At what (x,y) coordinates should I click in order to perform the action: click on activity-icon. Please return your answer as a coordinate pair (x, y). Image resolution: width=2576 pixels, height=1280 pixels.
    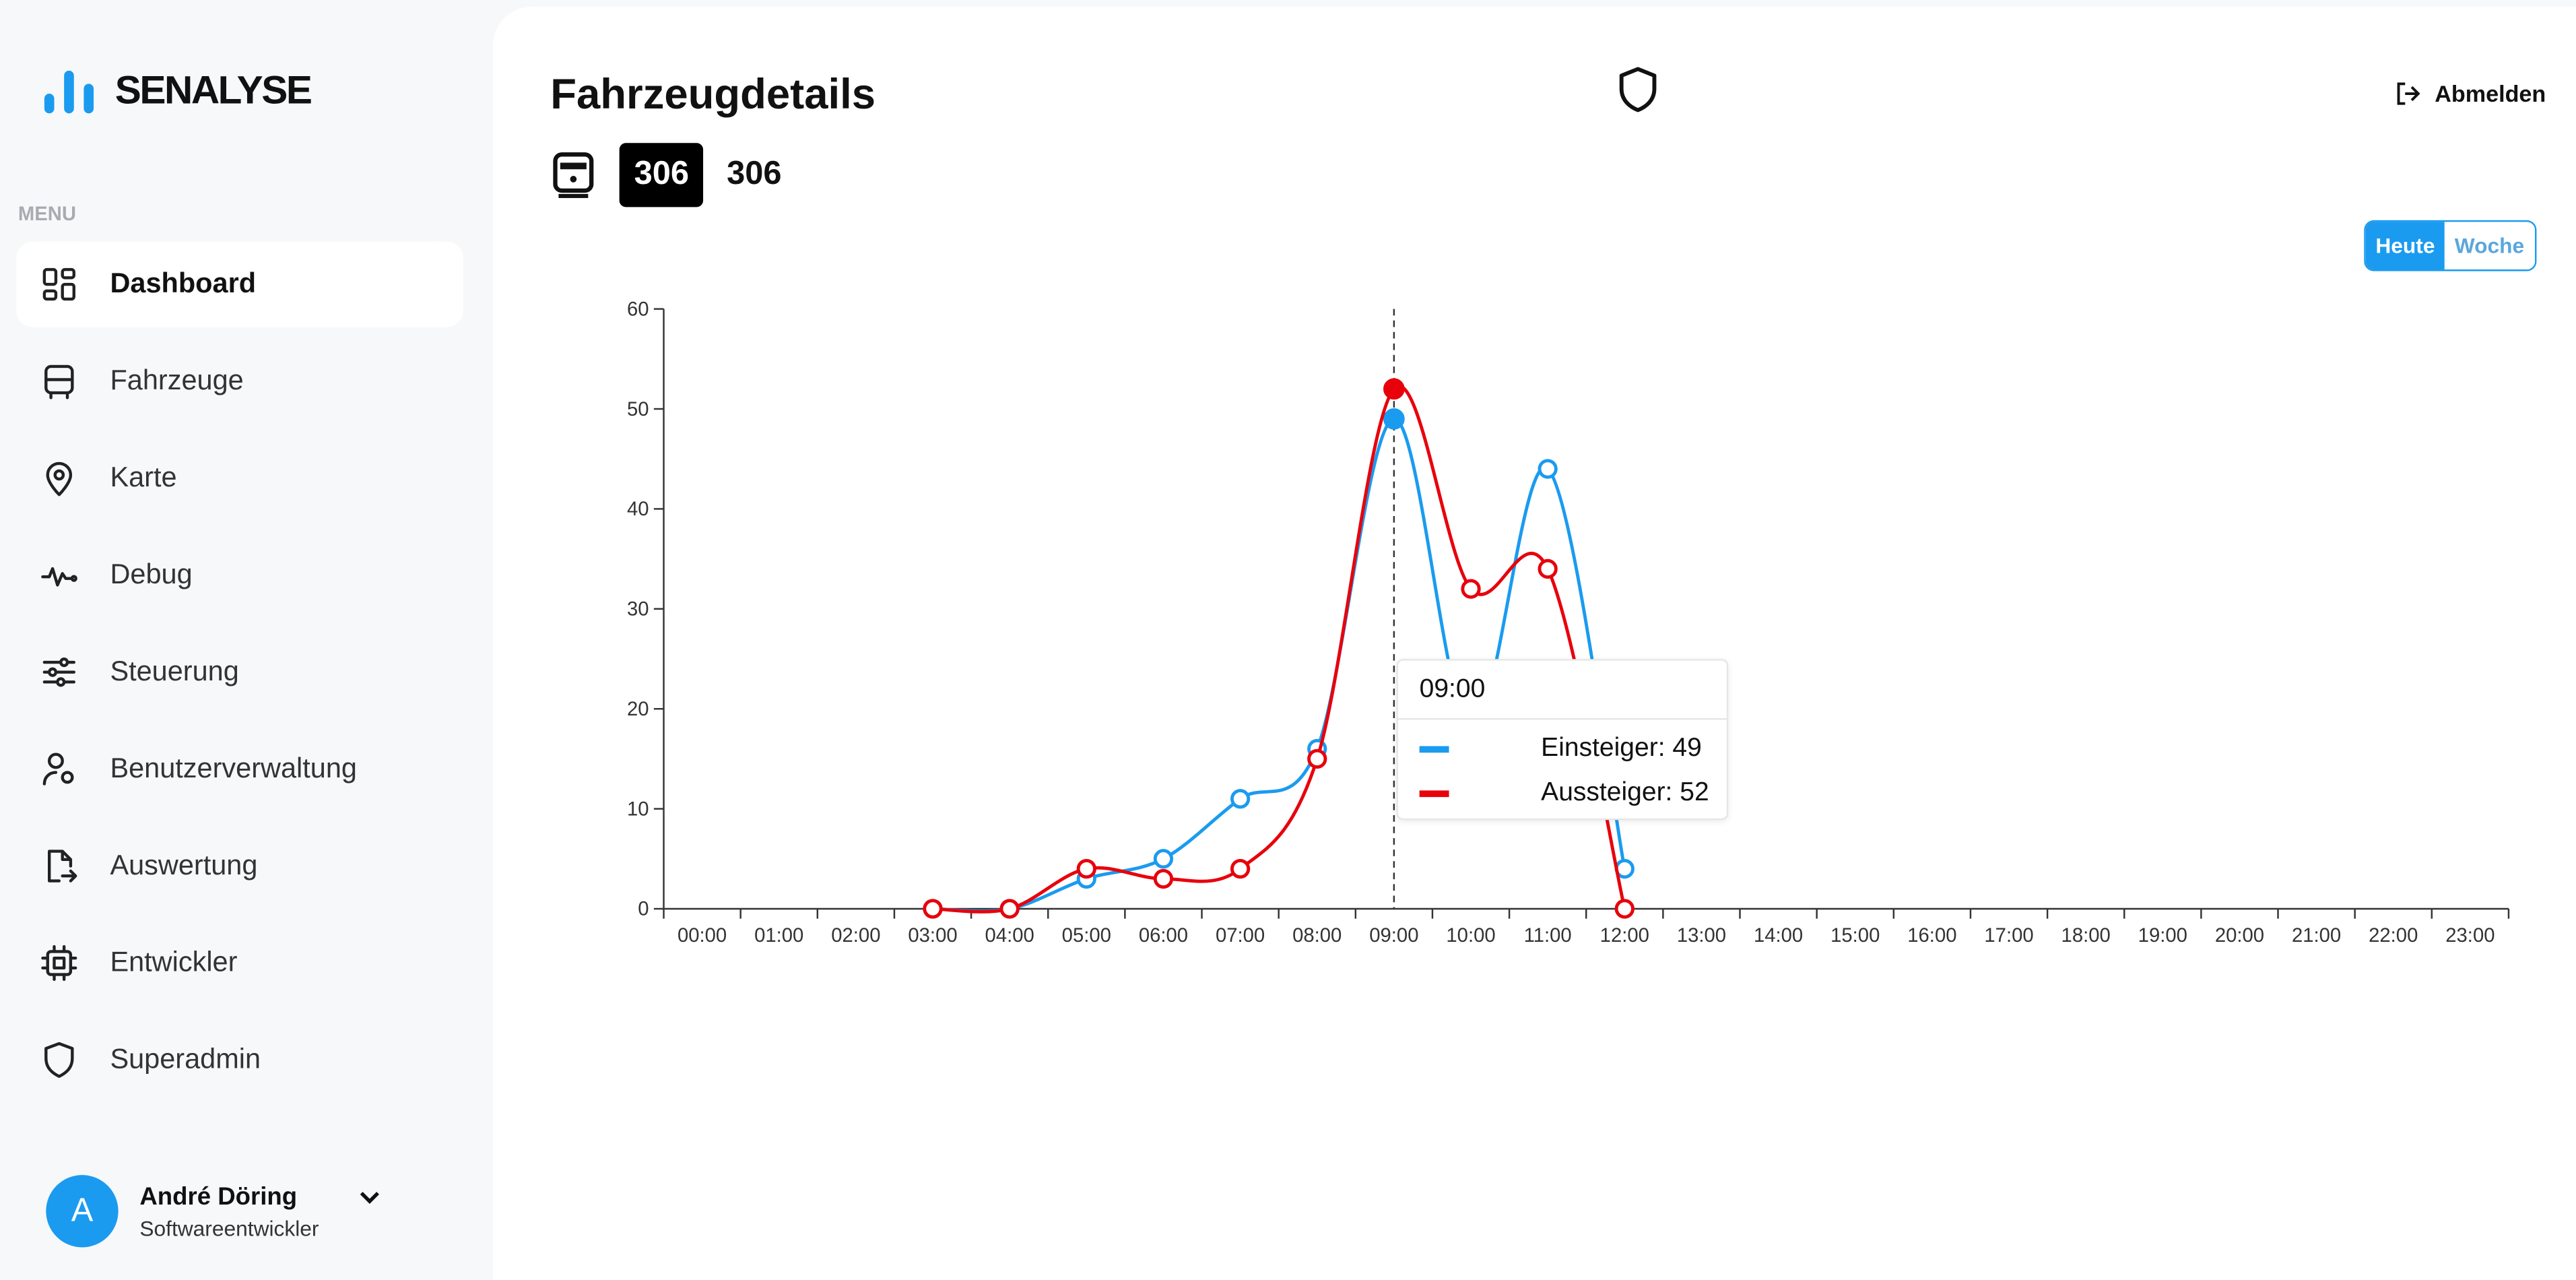
    Looking at the image, I should click on (59, 576).